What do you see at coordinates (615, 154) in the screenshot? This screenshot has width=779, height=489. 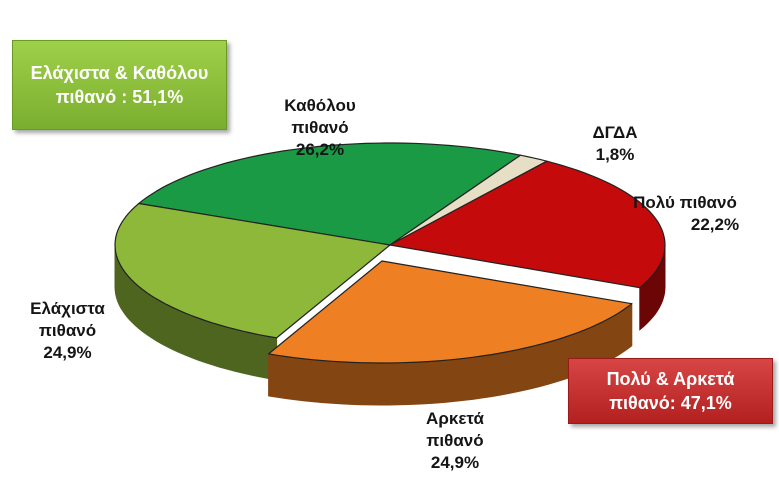 I see `value-label: 1,8%` at bounding box center [615, 154].